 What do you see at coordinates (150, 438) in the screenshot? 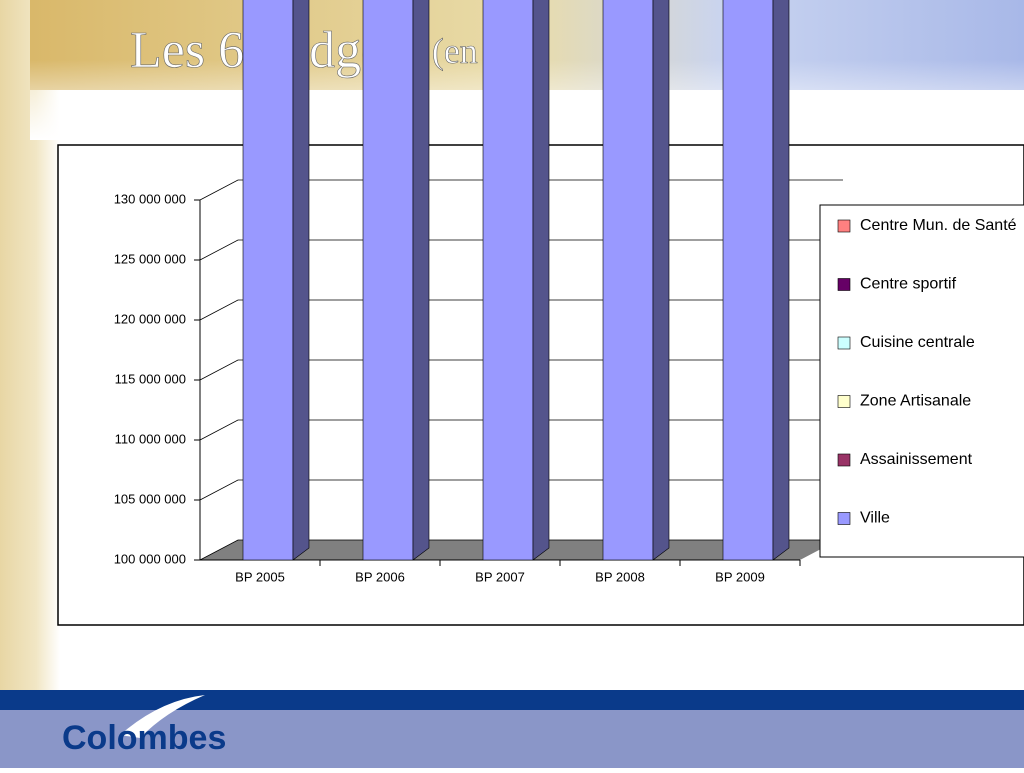
I see `y-tick-label: 110 000 000` at bounding box center [150, 438].